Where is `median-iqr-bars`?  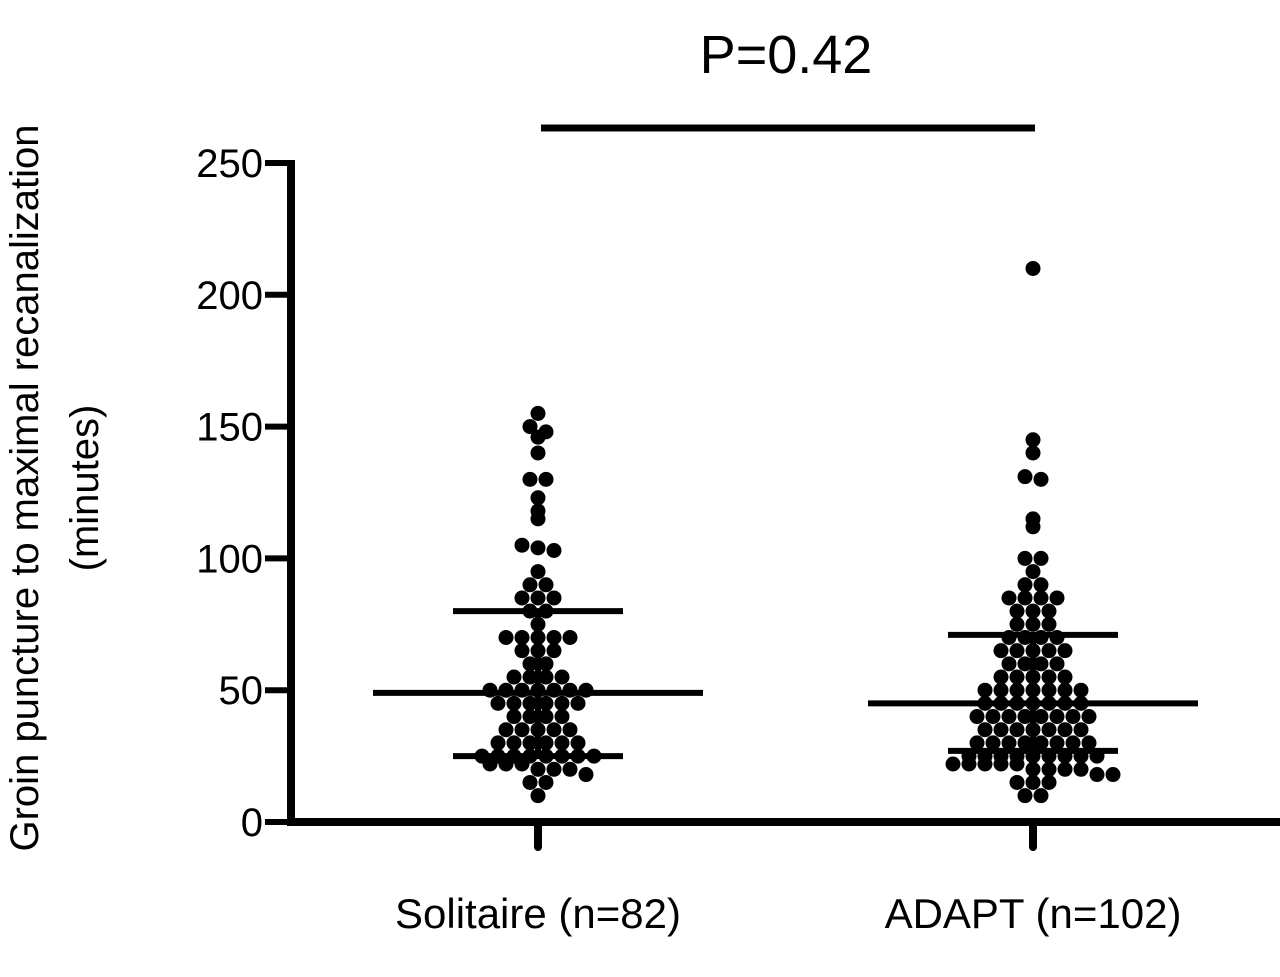 median-iqr-bars is located at coordinates (785, 684).